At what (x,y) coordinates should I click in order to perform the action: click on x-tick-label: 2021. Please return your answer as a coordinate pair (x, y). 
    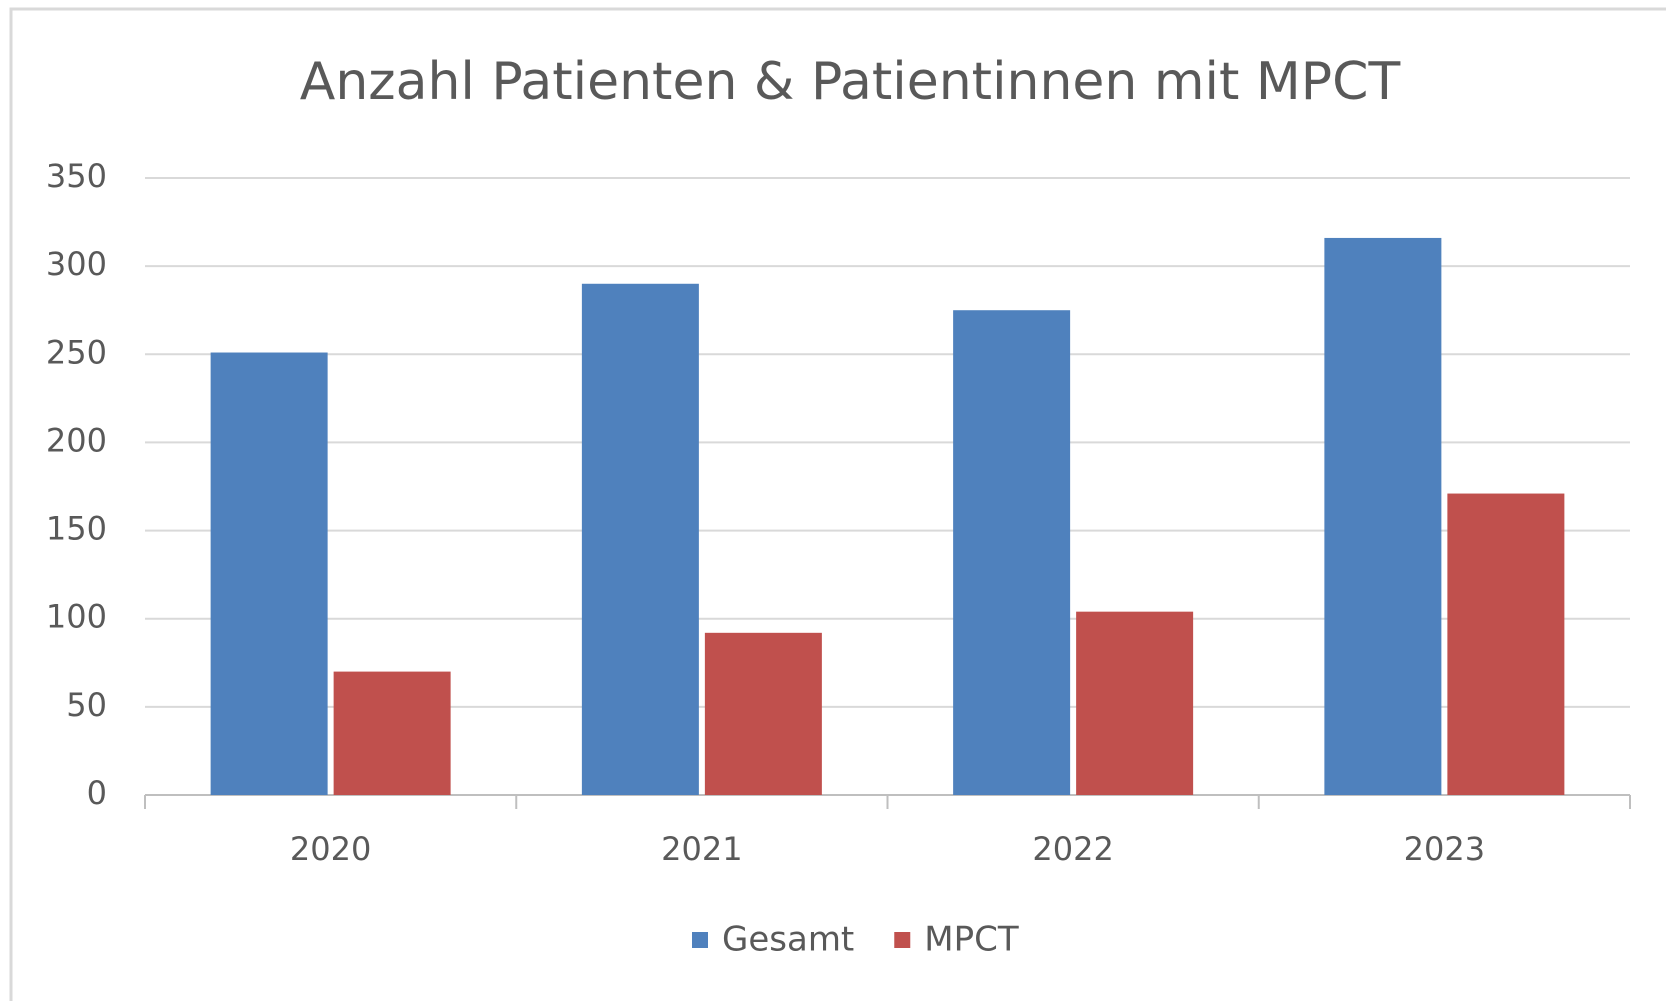
    Looking at the image, I should click on (701, 849).